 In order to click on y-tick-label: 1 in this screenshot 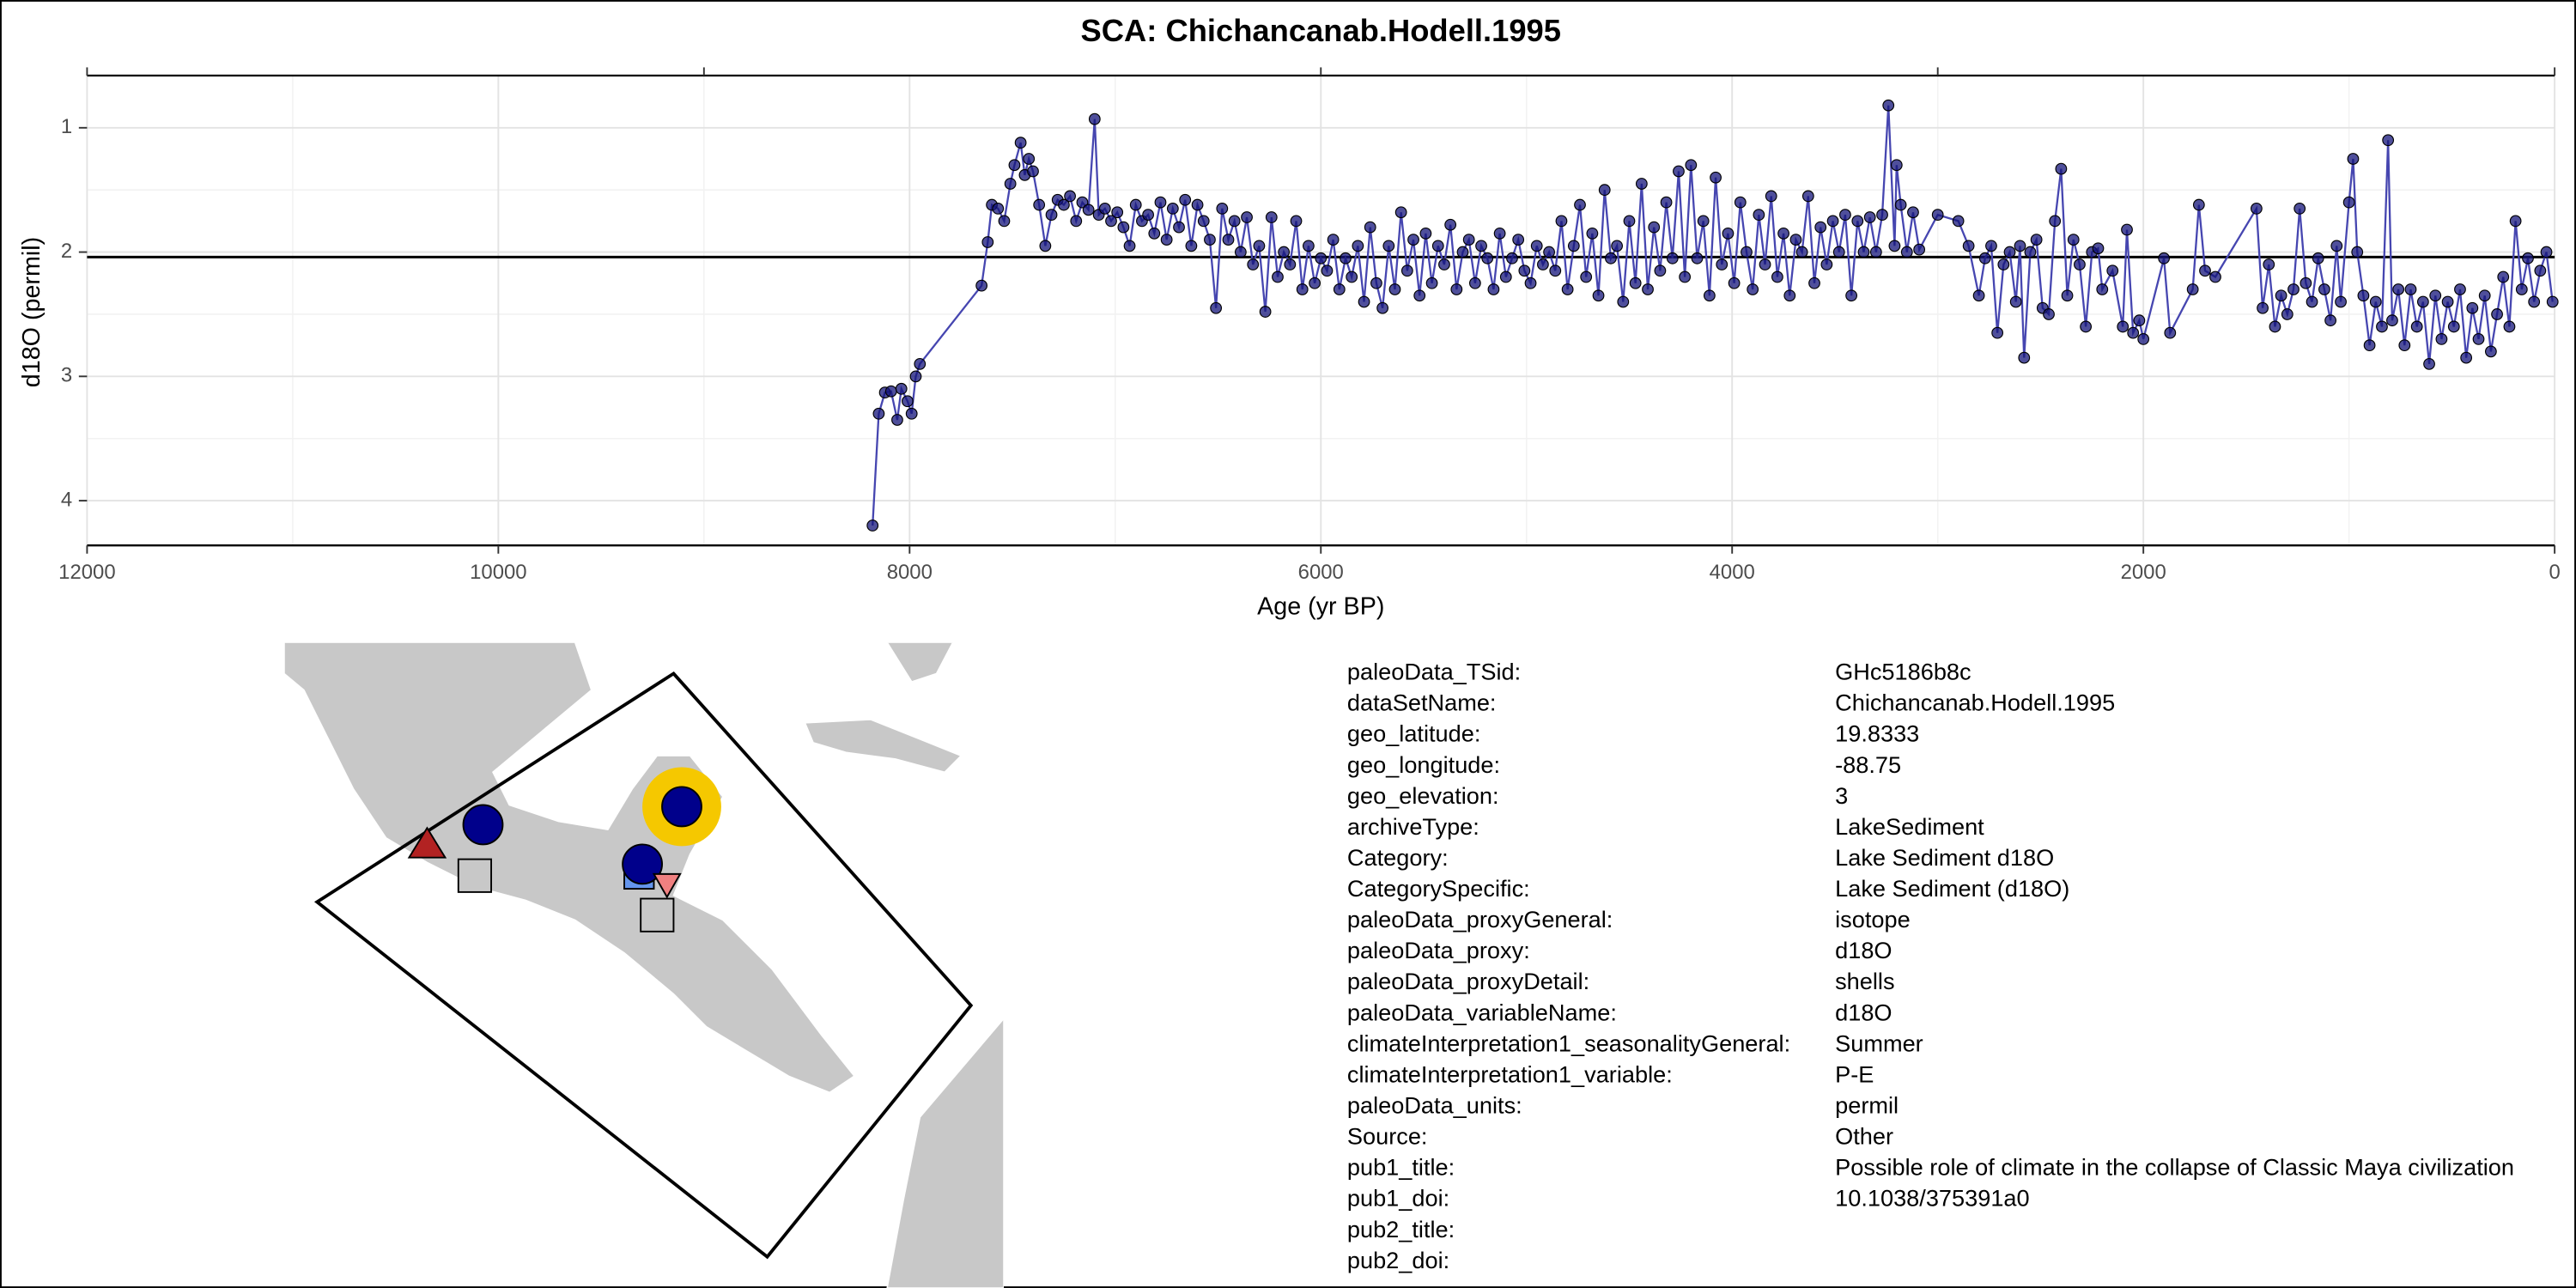, I will do `click(66, 127)`.